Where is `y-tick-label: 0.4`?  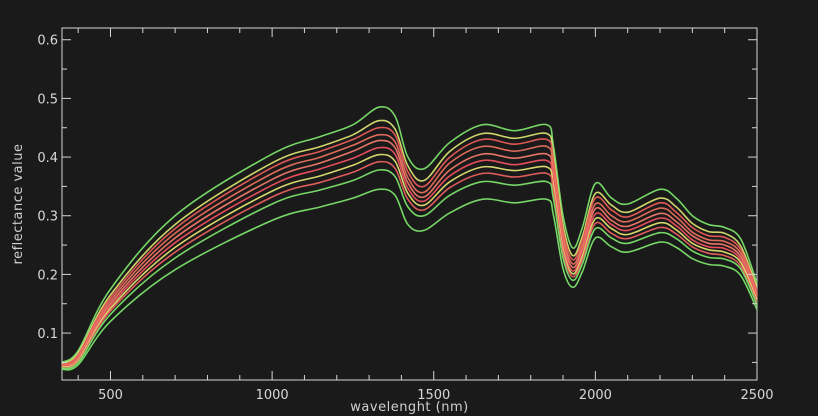 y-tick-label: 0.4 is located at coordinates (47, 158).